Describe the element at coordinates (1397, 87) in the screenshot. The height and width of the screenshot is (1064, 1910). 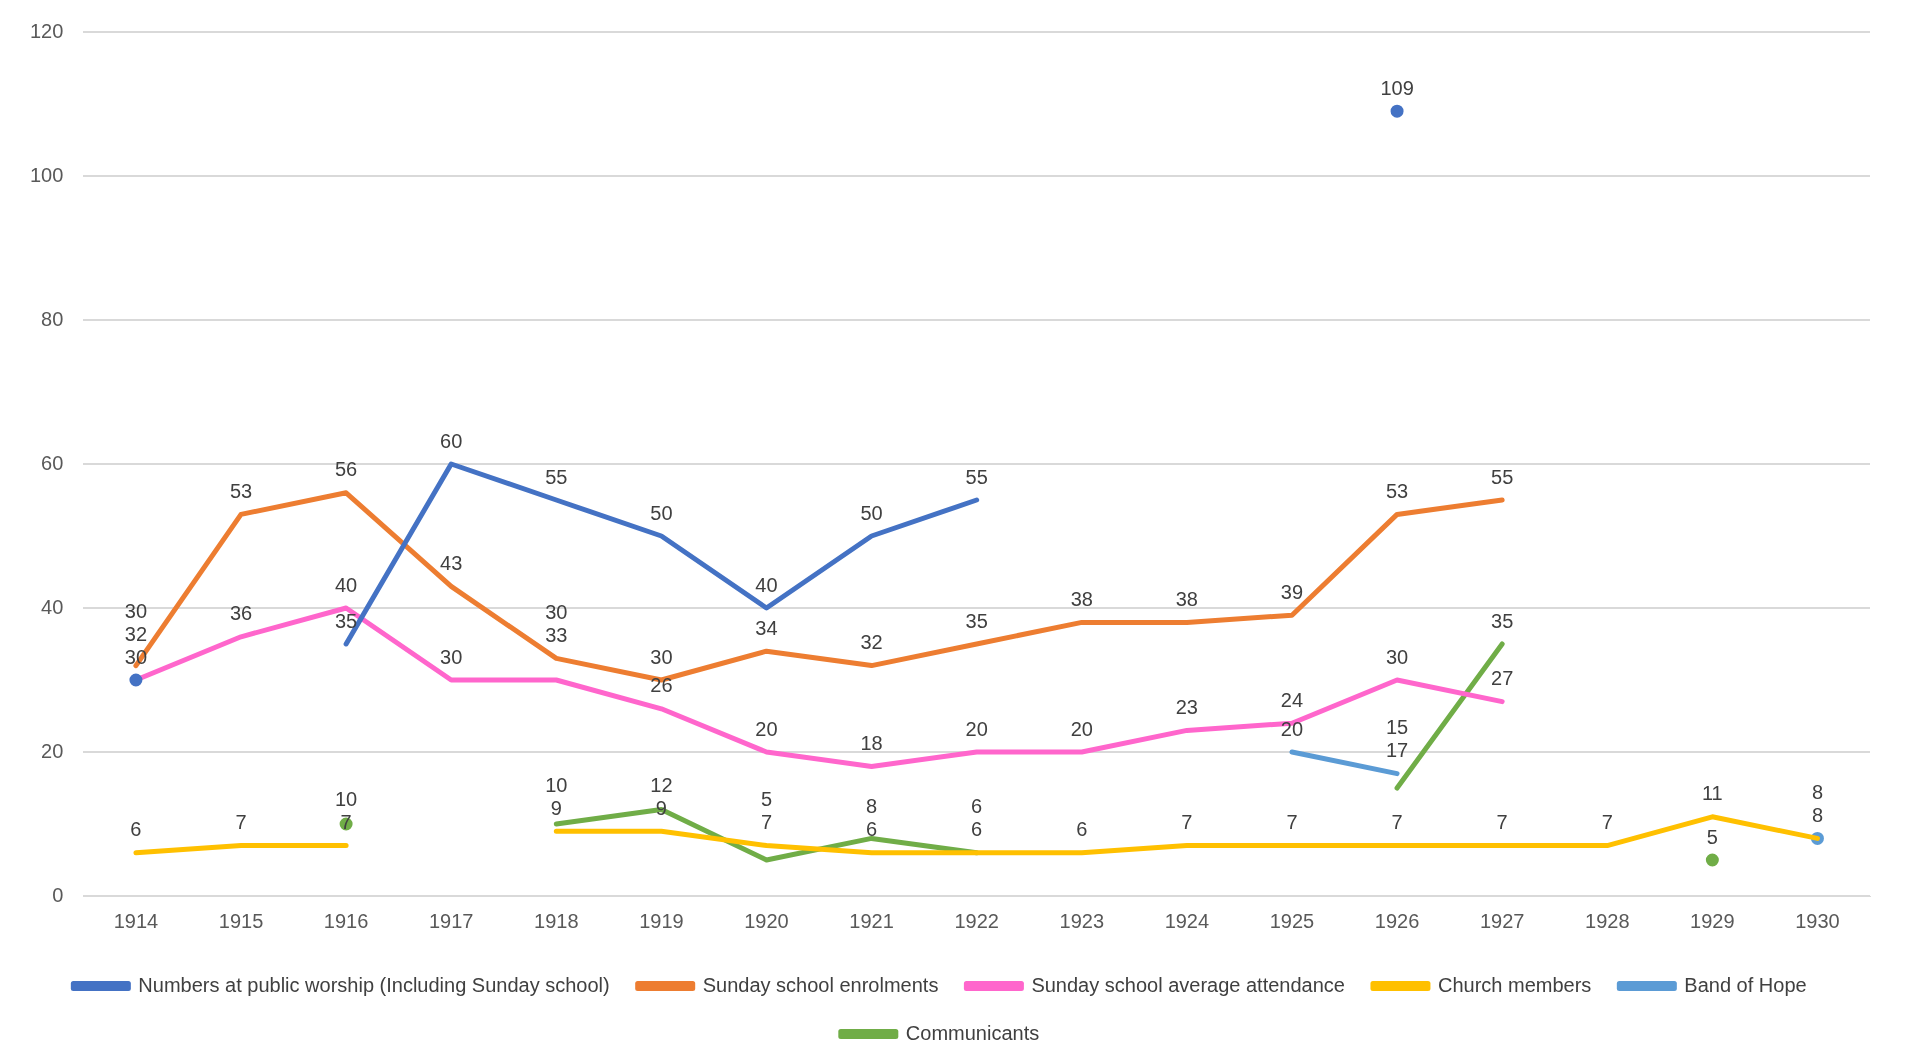
I see `data-label: 109` at that location.